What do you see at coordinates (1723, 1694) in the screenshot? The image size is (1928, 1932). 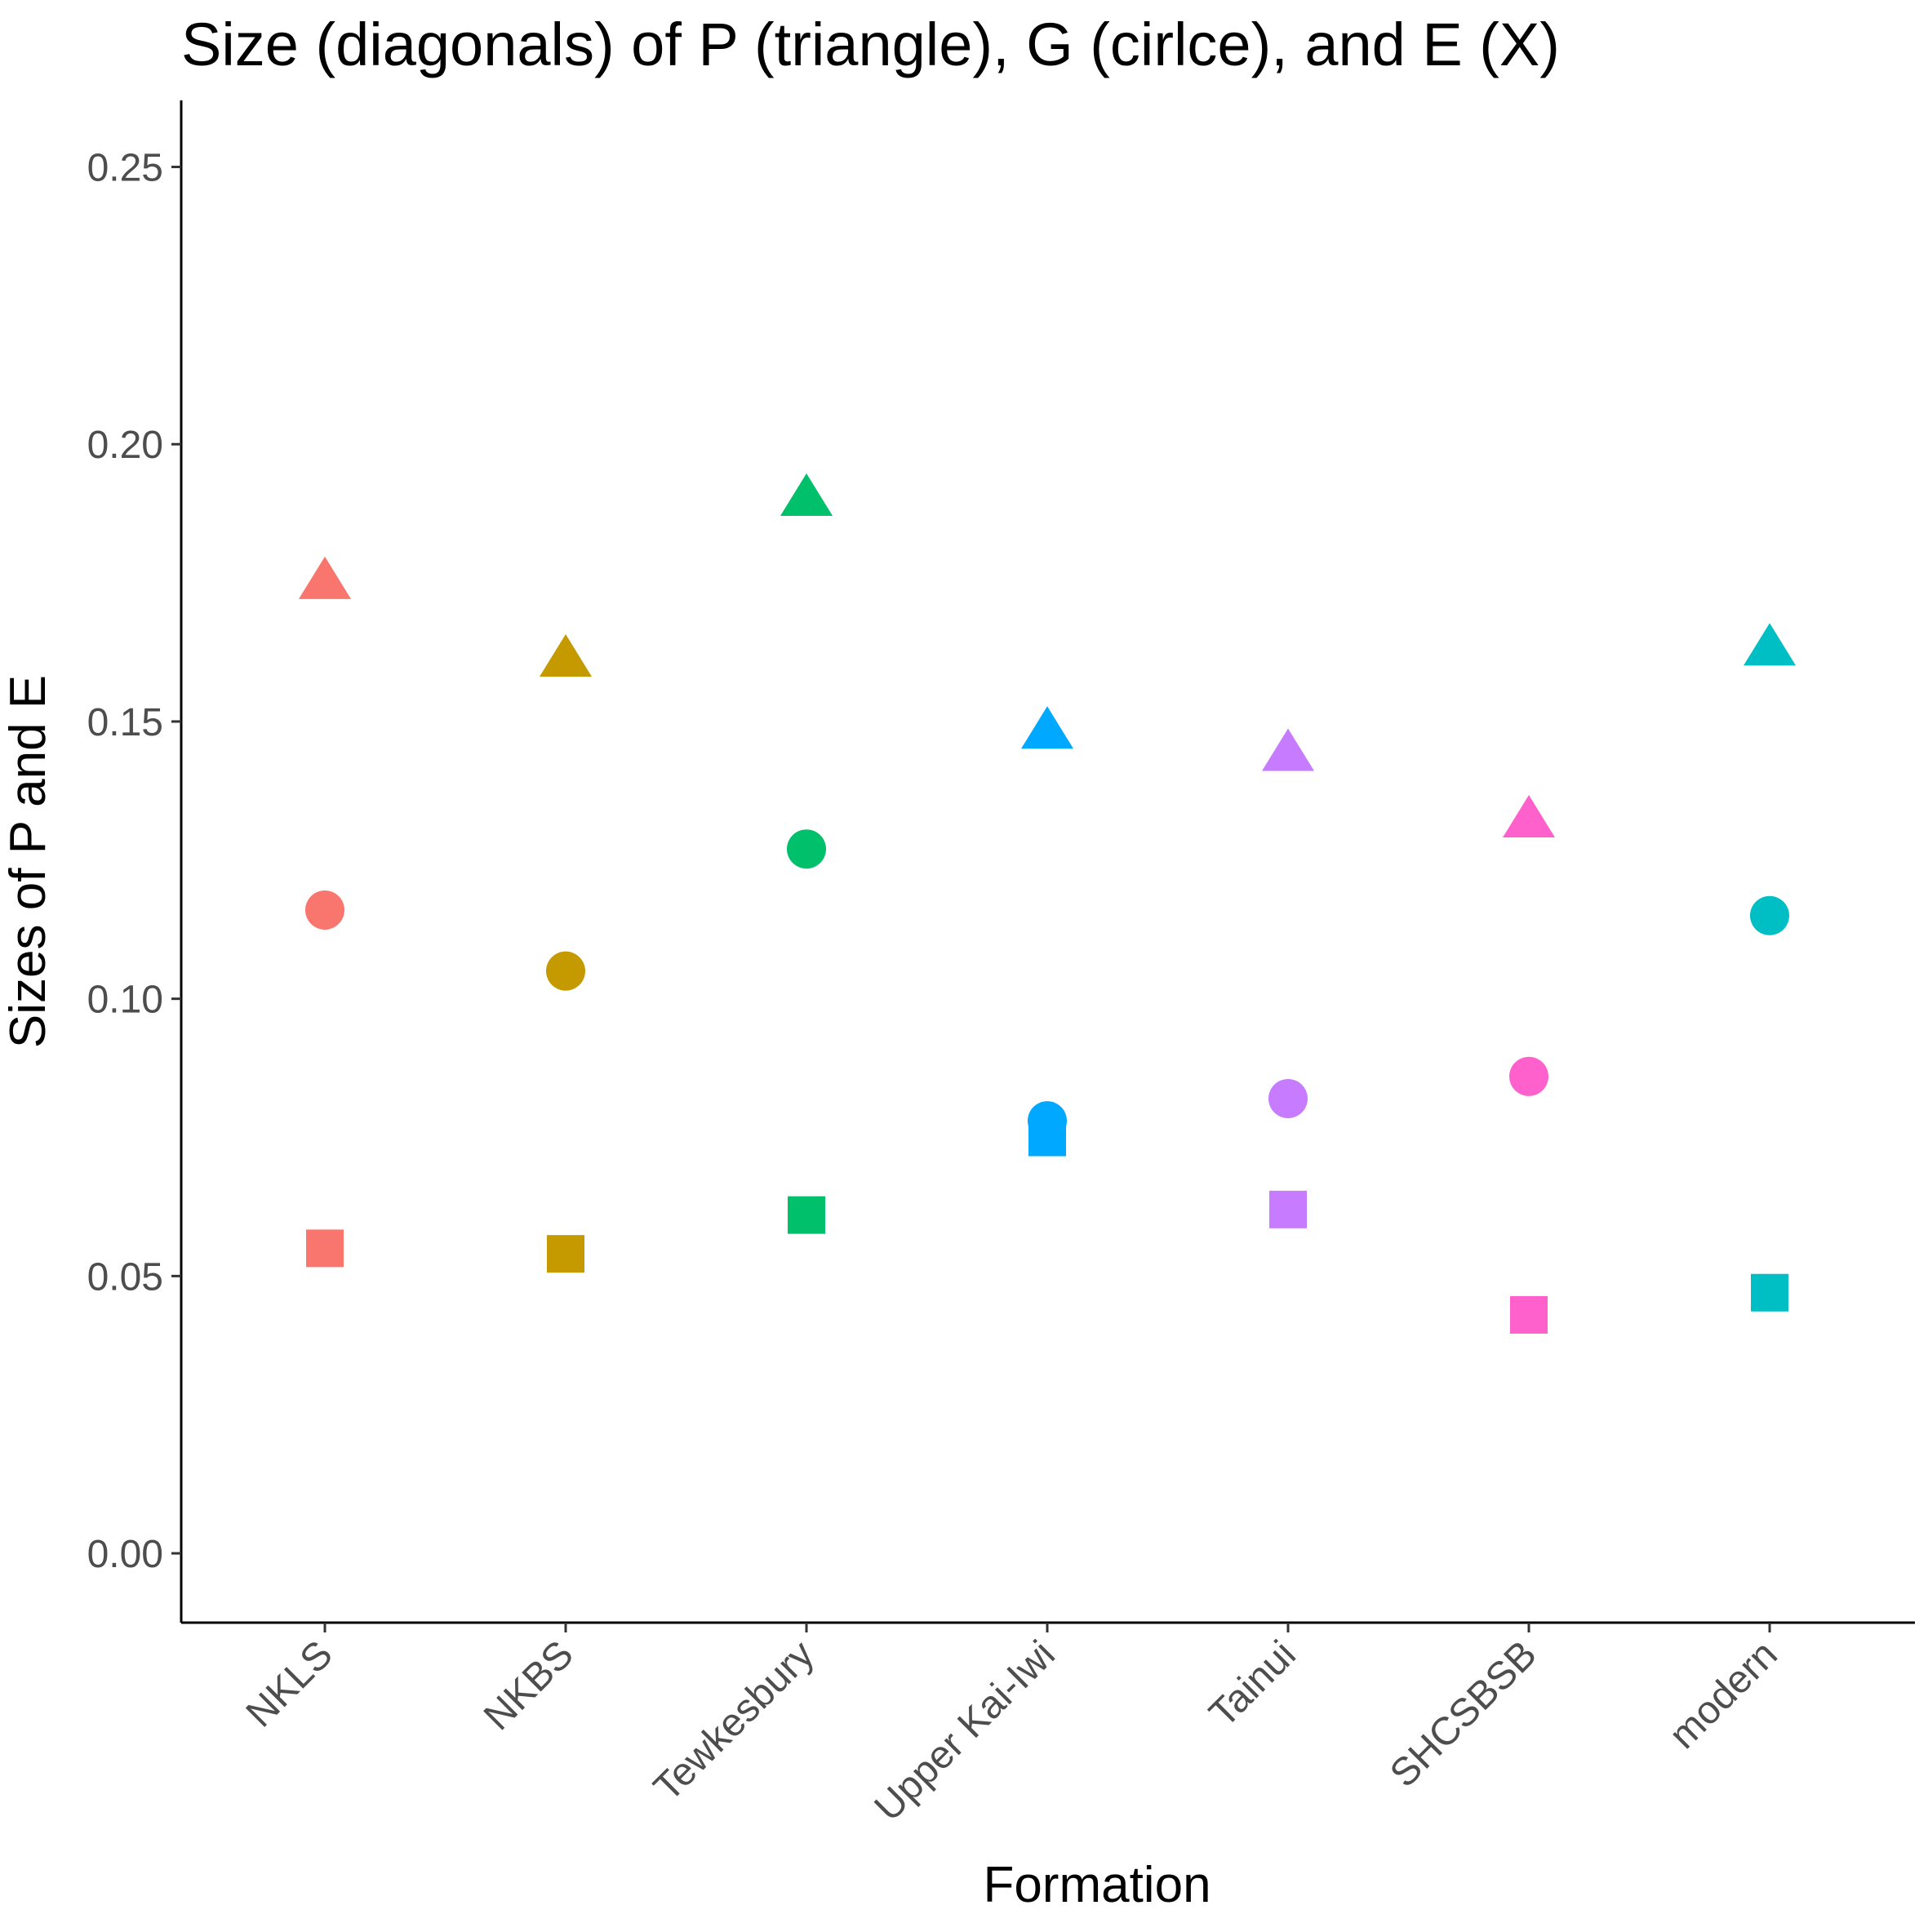 I see `x-tick-label: modern` at bounding box center [1723, 1694].